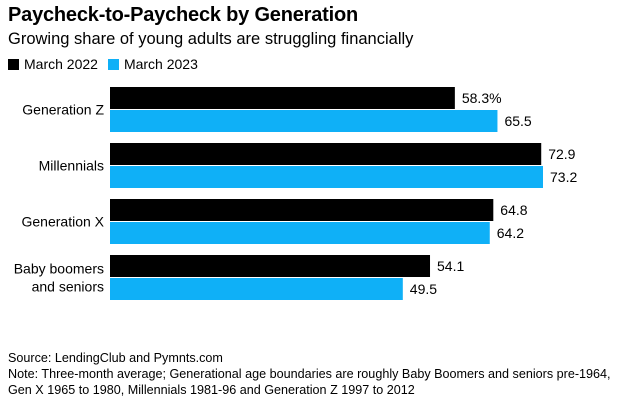 This screenshot has height=405, width=631. I want to click on bar-millennials-march-2023, so click(326, 177).